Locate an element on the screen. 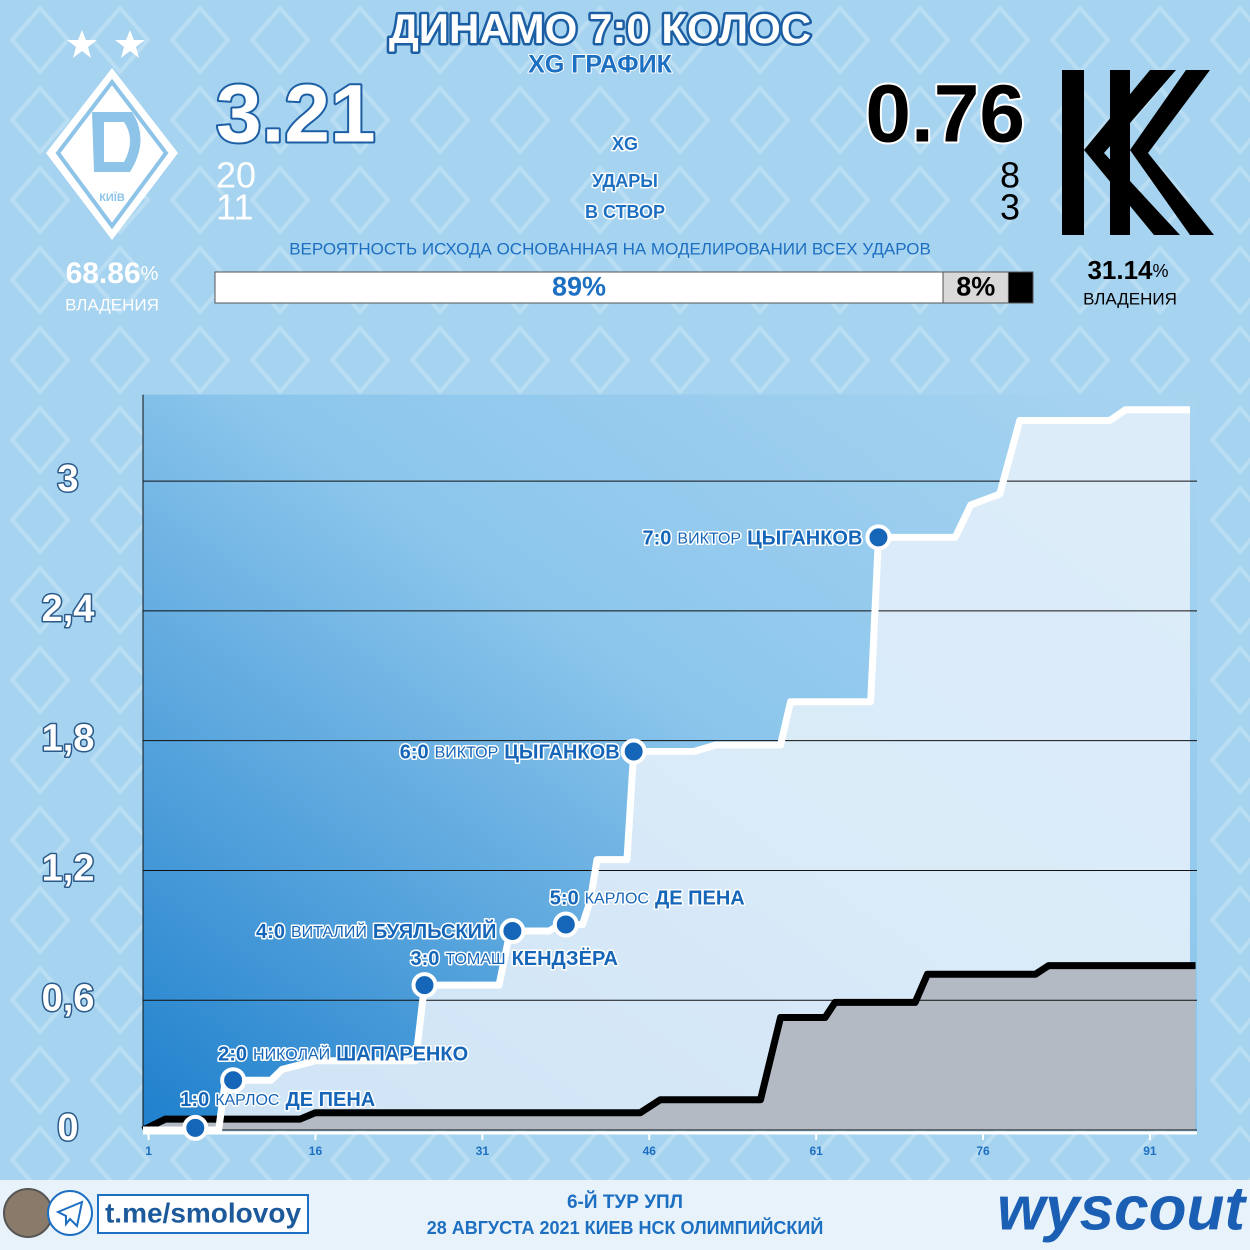  probability-label: 8% is located at coordinates (975, 287).